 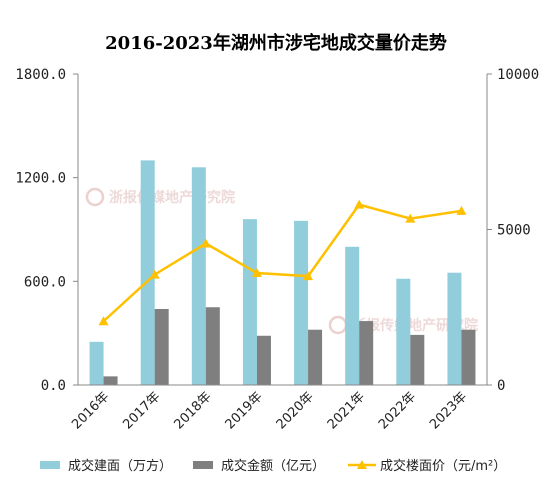 What do you see at coordinates (45, 282) in the screenshot?
I see `left-tick-label: 600.0` at bounding box center [45, 282].